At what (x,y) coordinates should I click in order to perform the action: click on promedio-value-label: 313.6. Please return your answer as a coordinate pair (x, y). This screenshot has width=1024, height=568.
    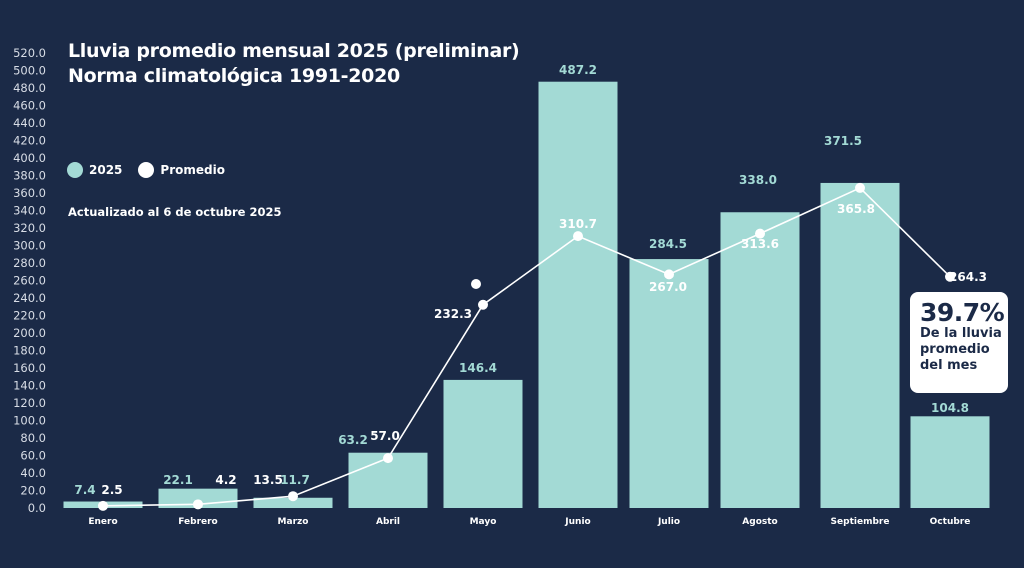
    Looking at the image, I should click on (760, 244).